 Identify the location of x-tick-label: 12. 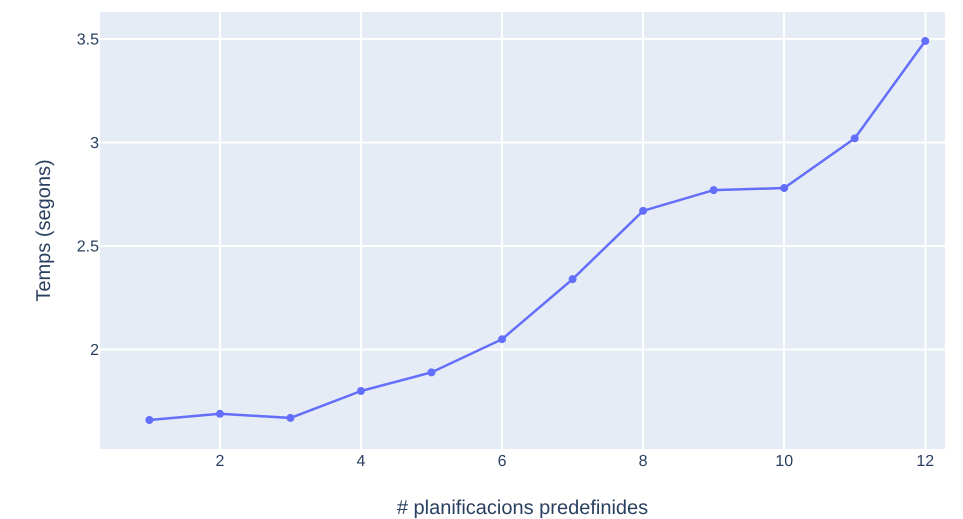
(925, 461).